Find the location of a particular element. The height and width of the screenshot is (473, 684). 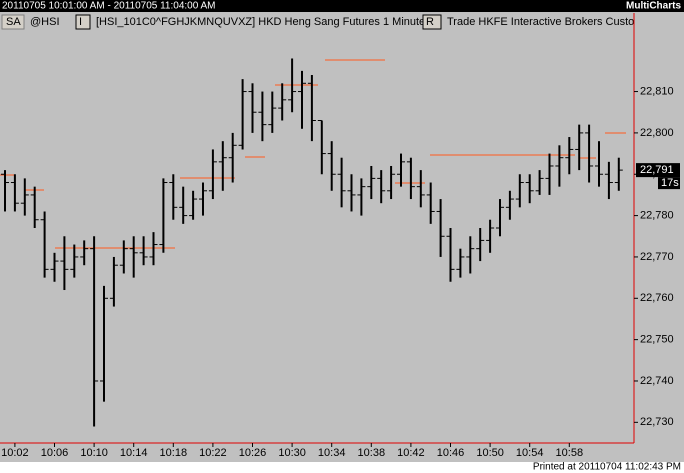

range-button is located at coordinates (432, 22).